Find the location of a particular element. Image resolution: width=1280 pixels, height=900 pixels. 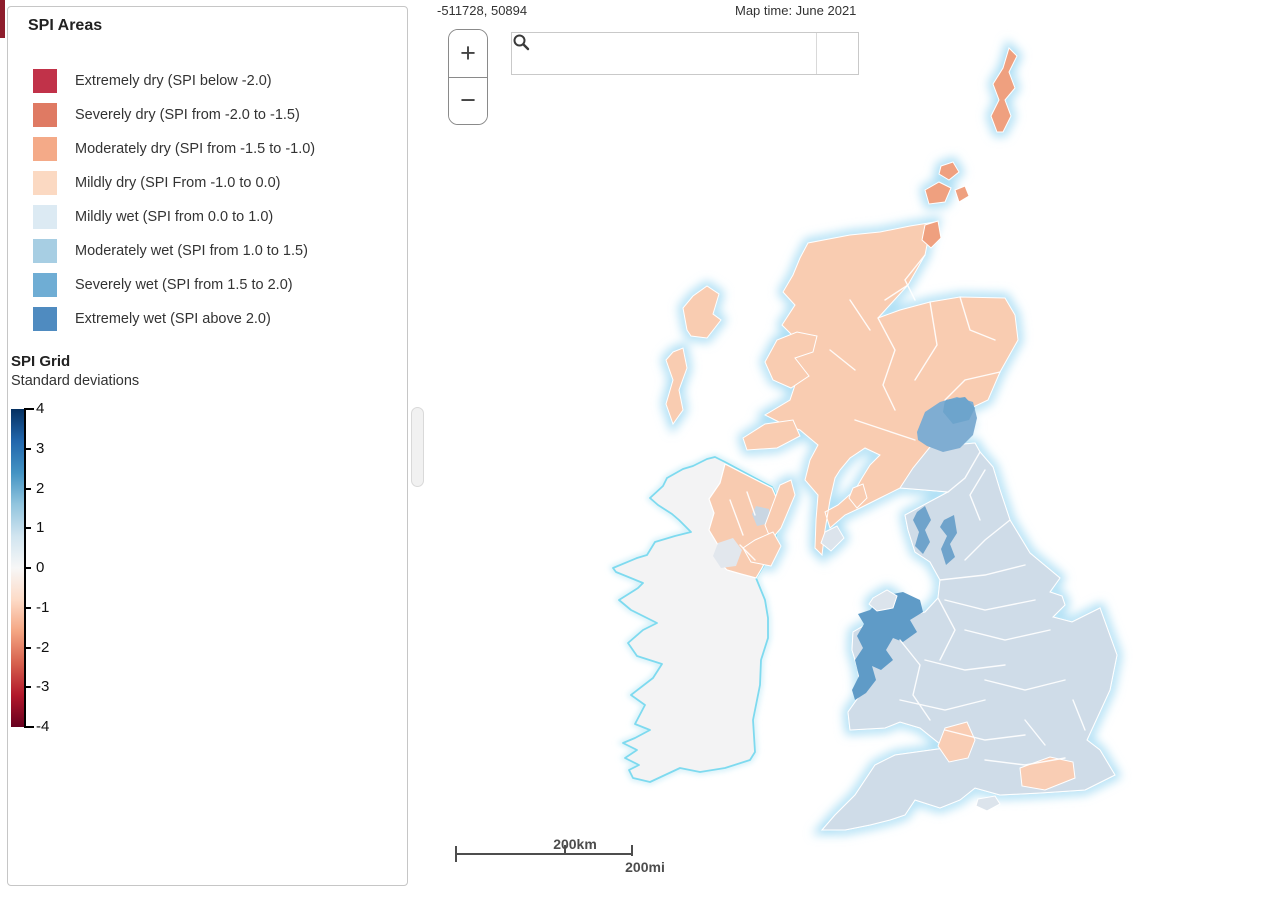

region-england-wales is located at coordinates (969, 636).